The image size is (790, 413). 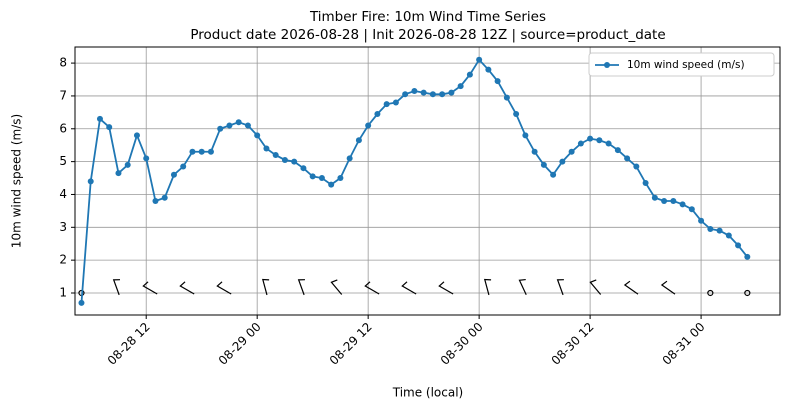 I want to click on y-tick-label: 6, so click(x=63, y=128).